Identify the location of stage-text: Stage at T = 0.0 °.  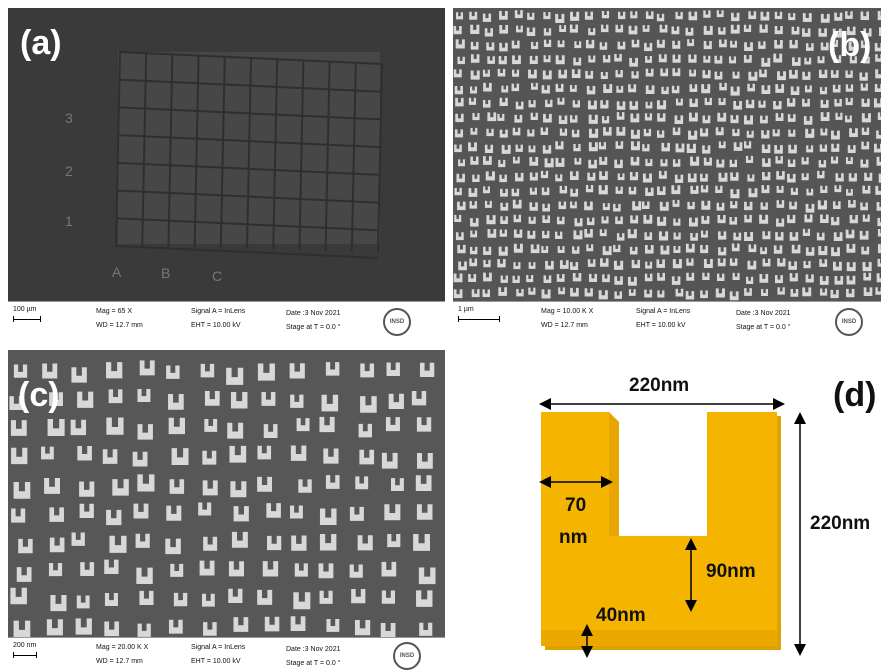
(313, 663).